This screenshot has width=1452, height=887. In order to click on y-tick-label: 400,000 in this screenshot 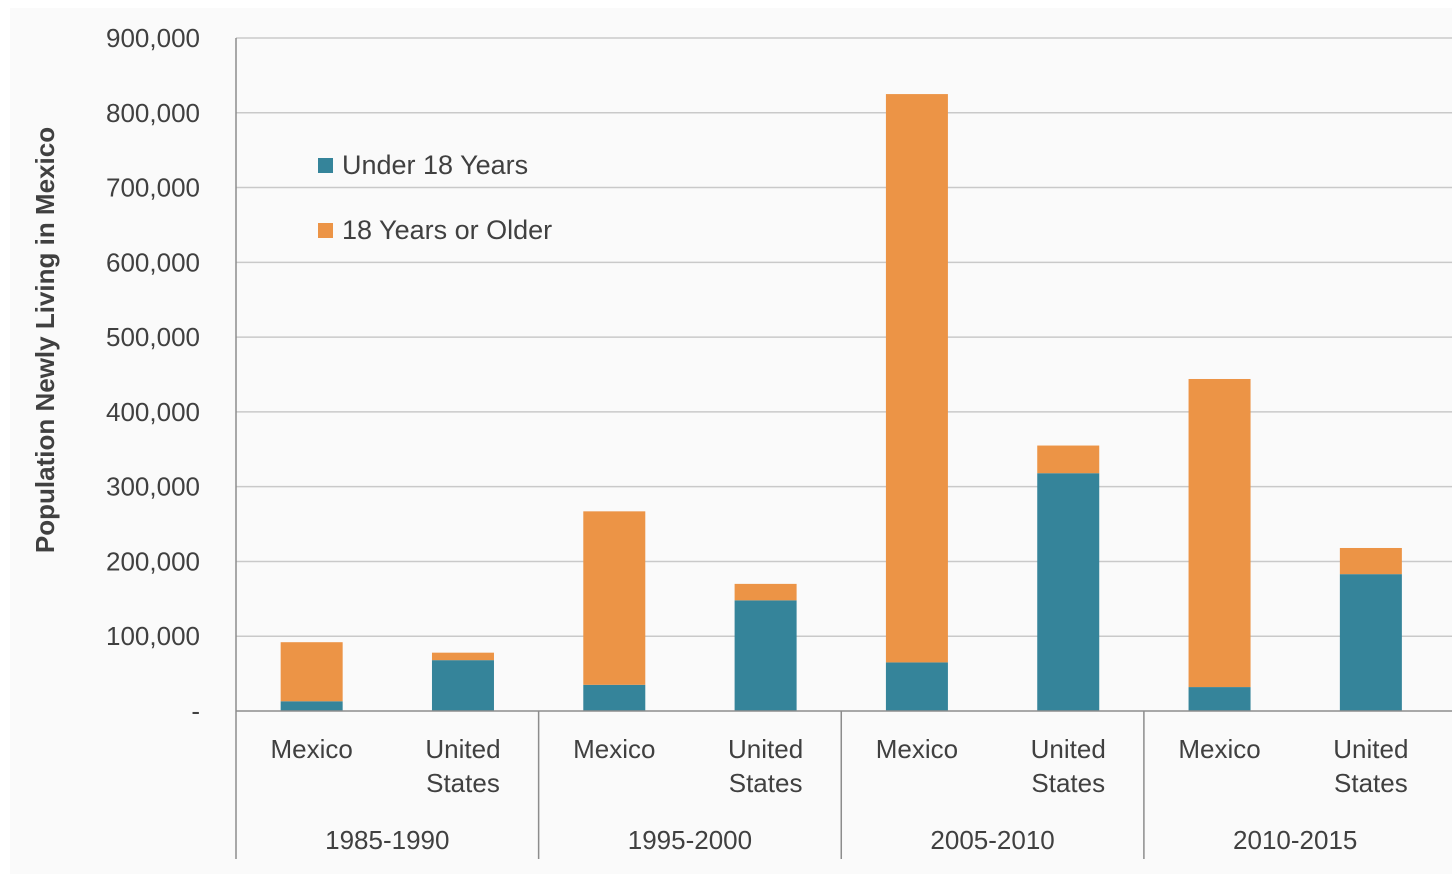, I will do `click(153, 412)`.